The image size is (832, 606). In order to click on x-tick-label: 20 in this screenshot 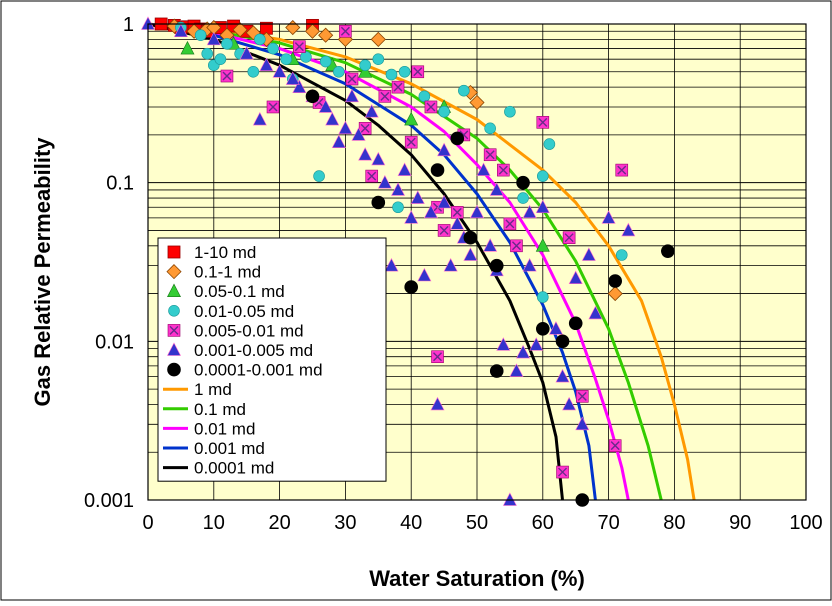, I will do `click(279, 523)`.